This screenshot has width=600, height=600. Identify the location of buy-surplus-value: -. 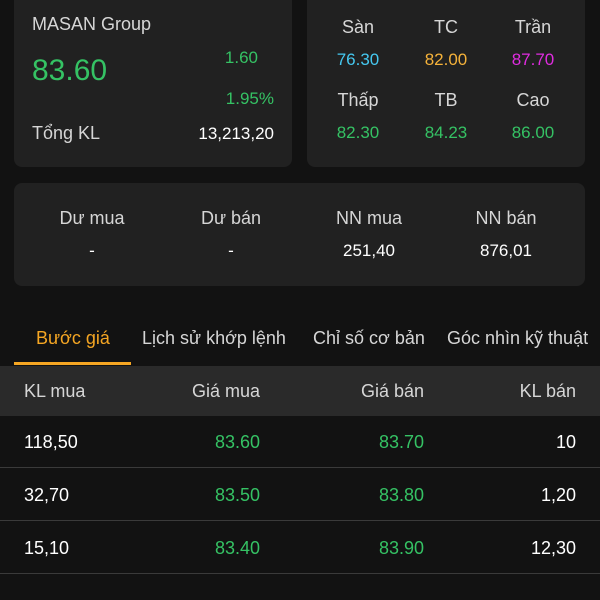
(92, 250).